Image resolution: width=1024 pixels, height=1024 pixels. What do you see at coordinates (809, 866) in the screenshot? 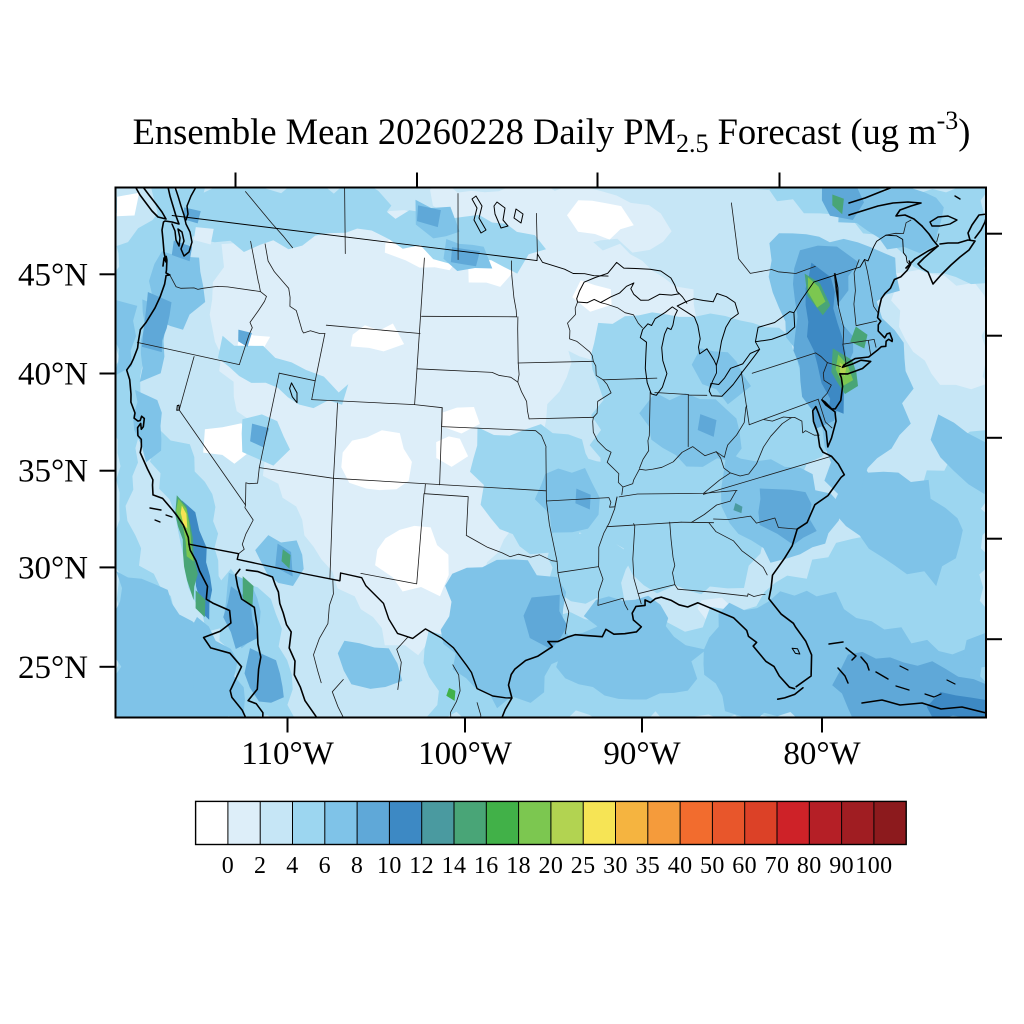
I see `svg-text: 80` at bounding box center [809, 866].